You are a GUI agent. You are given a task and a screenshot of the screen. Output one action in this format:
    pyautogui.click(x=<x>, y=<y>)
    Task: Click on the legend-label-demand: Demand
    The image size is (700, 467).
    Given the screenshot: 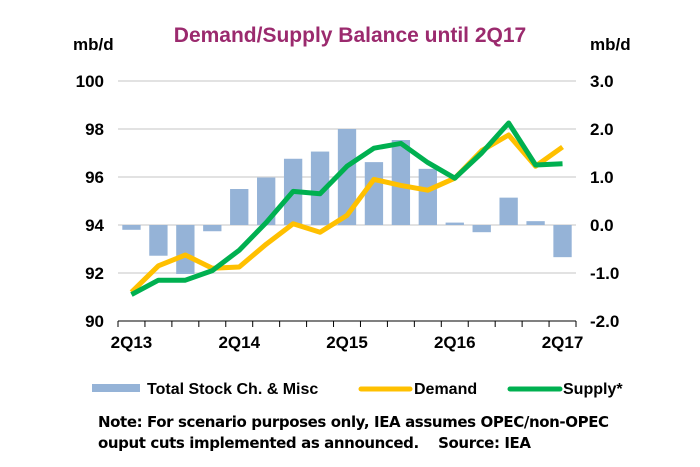 What is the action you would take?
    pyautogui.click(x=445, y=389)
    